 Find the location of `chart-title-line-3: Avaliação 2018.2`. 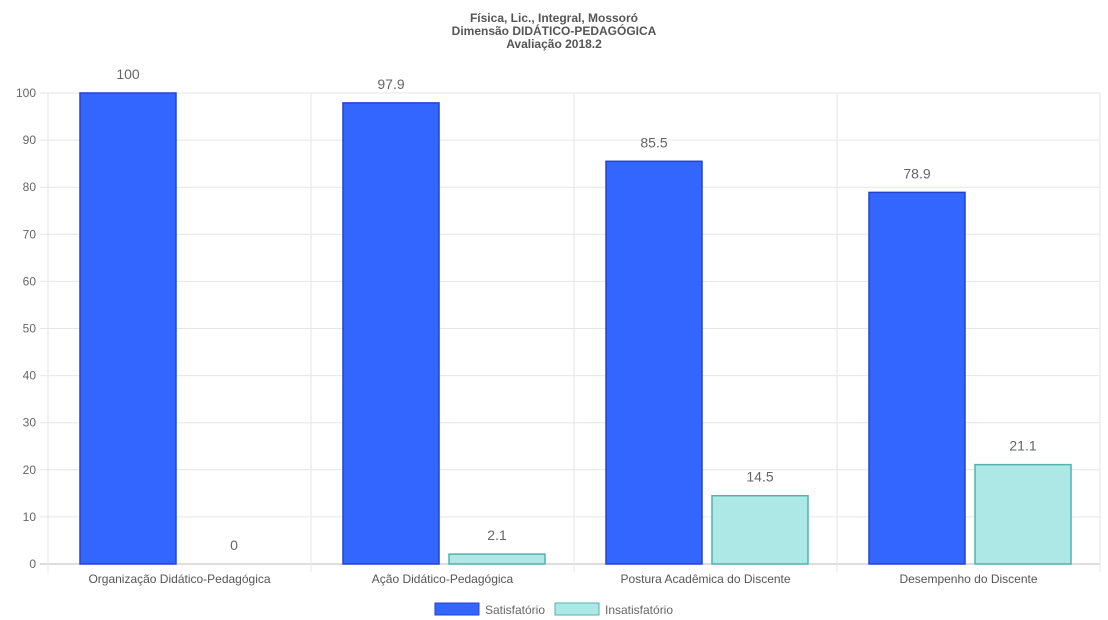

chart-title-line-3: Avaliação 2018.2 is located at coordinates (554, 44).